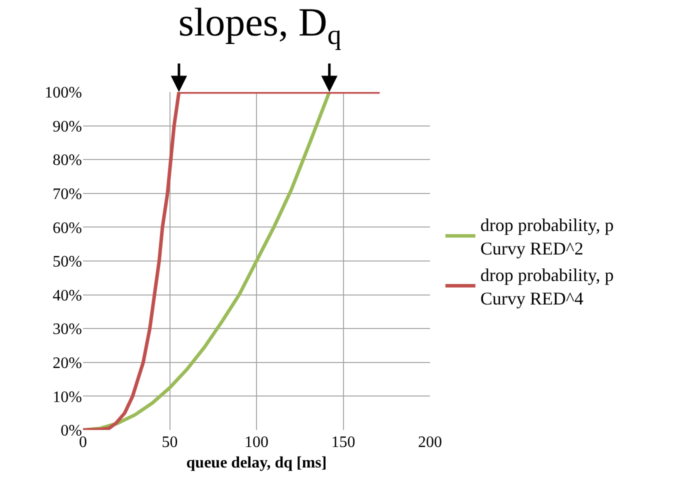 Image resolution: width=675 pixels, height=499 pixels. Describe the element at coordinates (260, 25) in the screenshot. I see `chart-title: slopes, D$_{q}$` at that location.